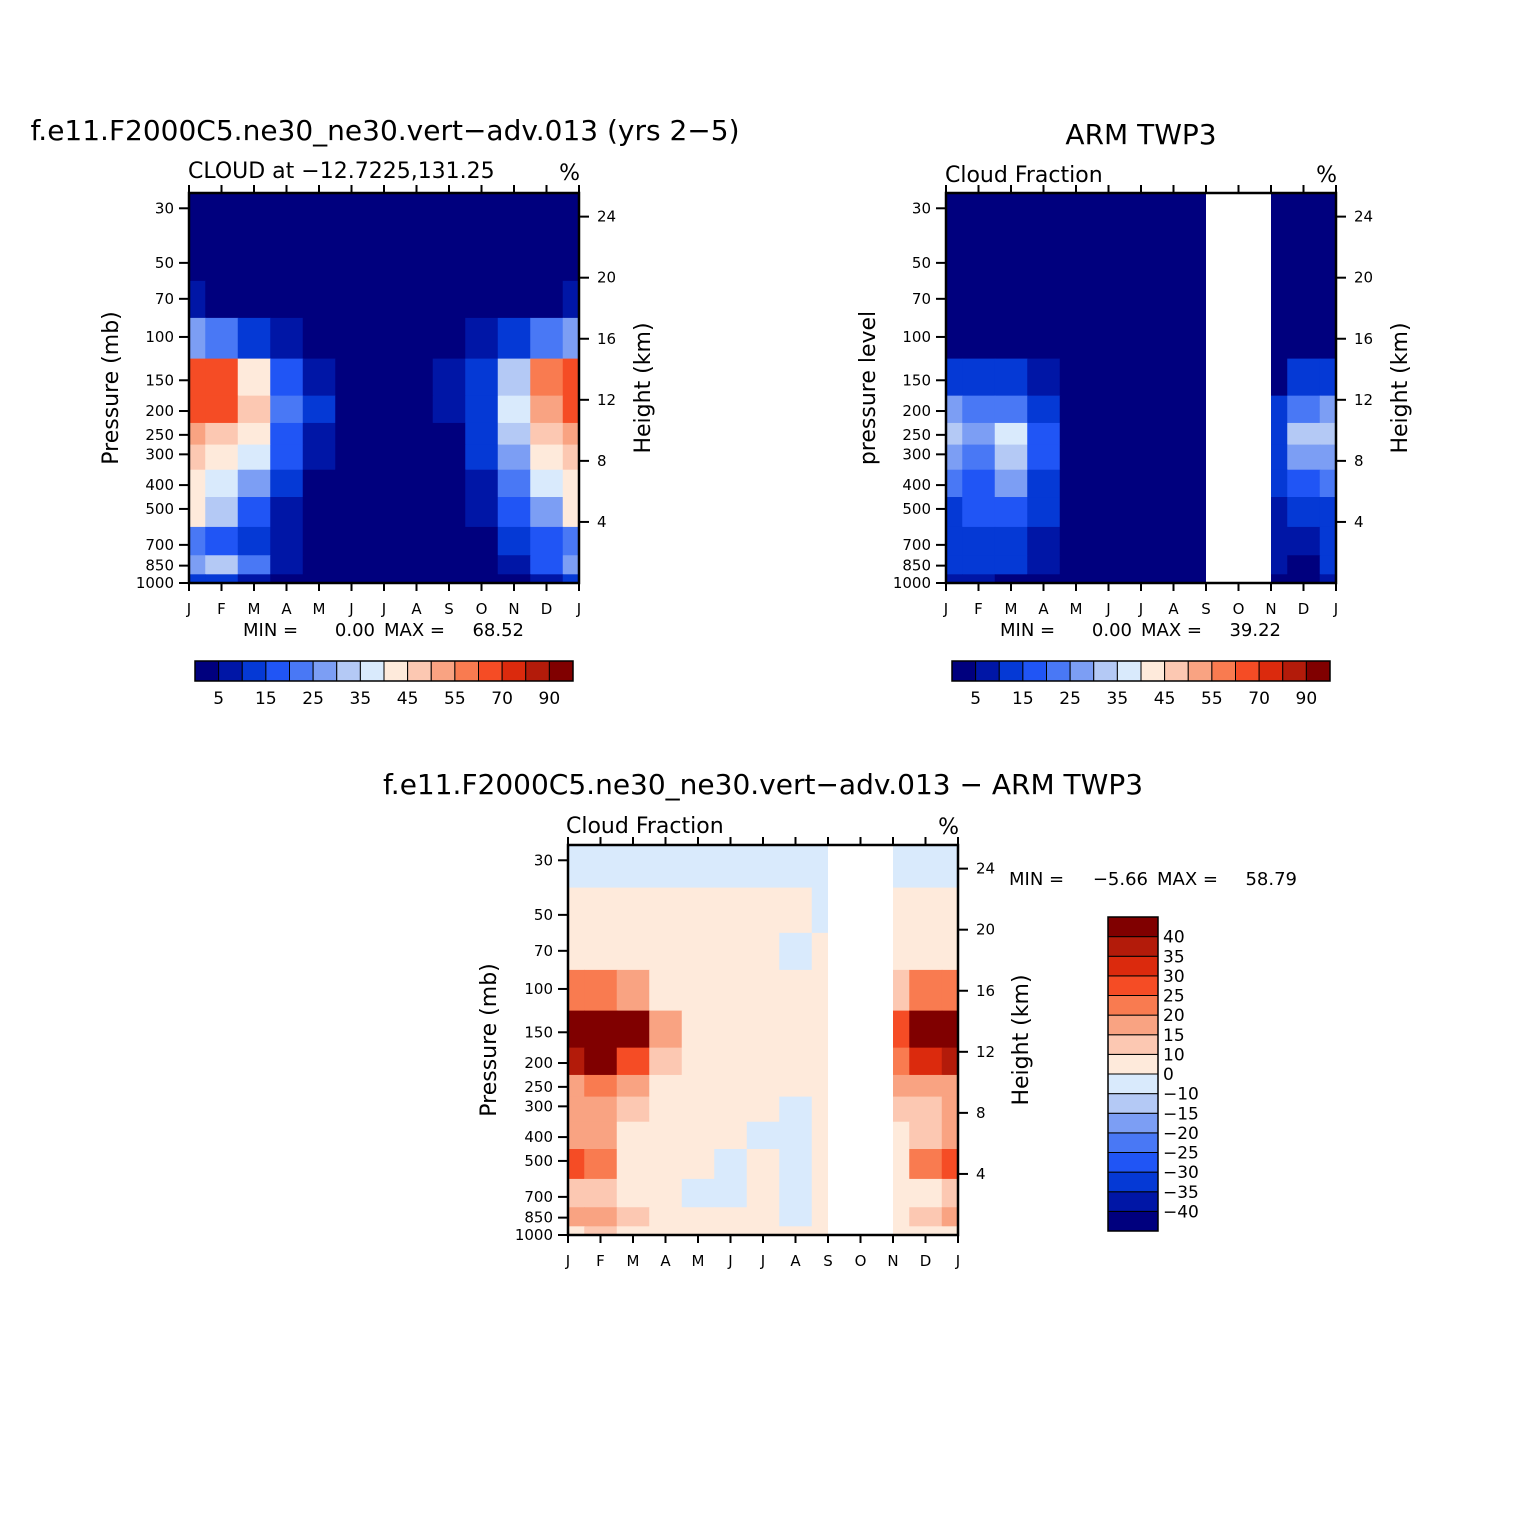 Image resolution: width=1525 pixels, height=1525 pixels. What do you see at coordinates (482, 609) in the screenshot?
I see `x-tick-label: O` at bounding box center [482, 609].